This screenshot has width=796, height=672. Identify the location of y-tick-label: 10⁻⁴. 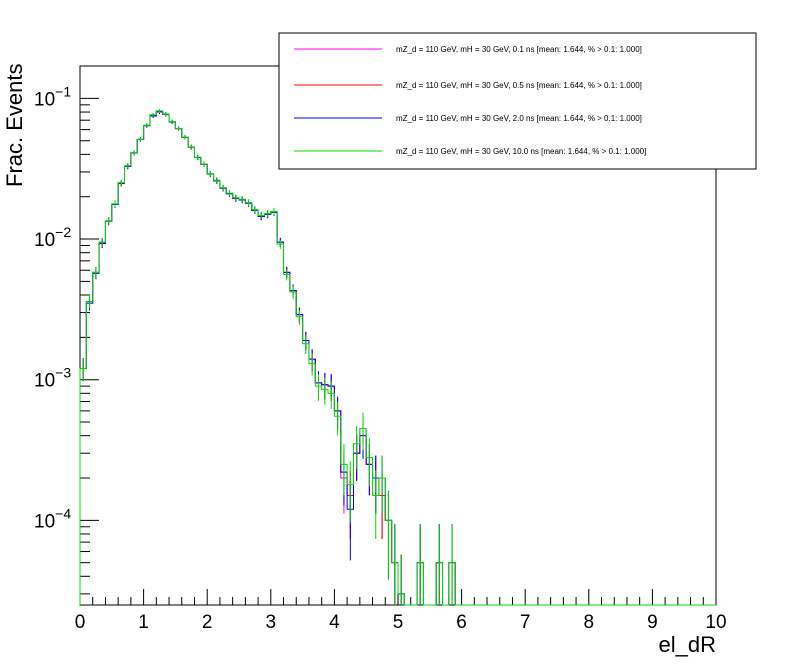
(52, 518).